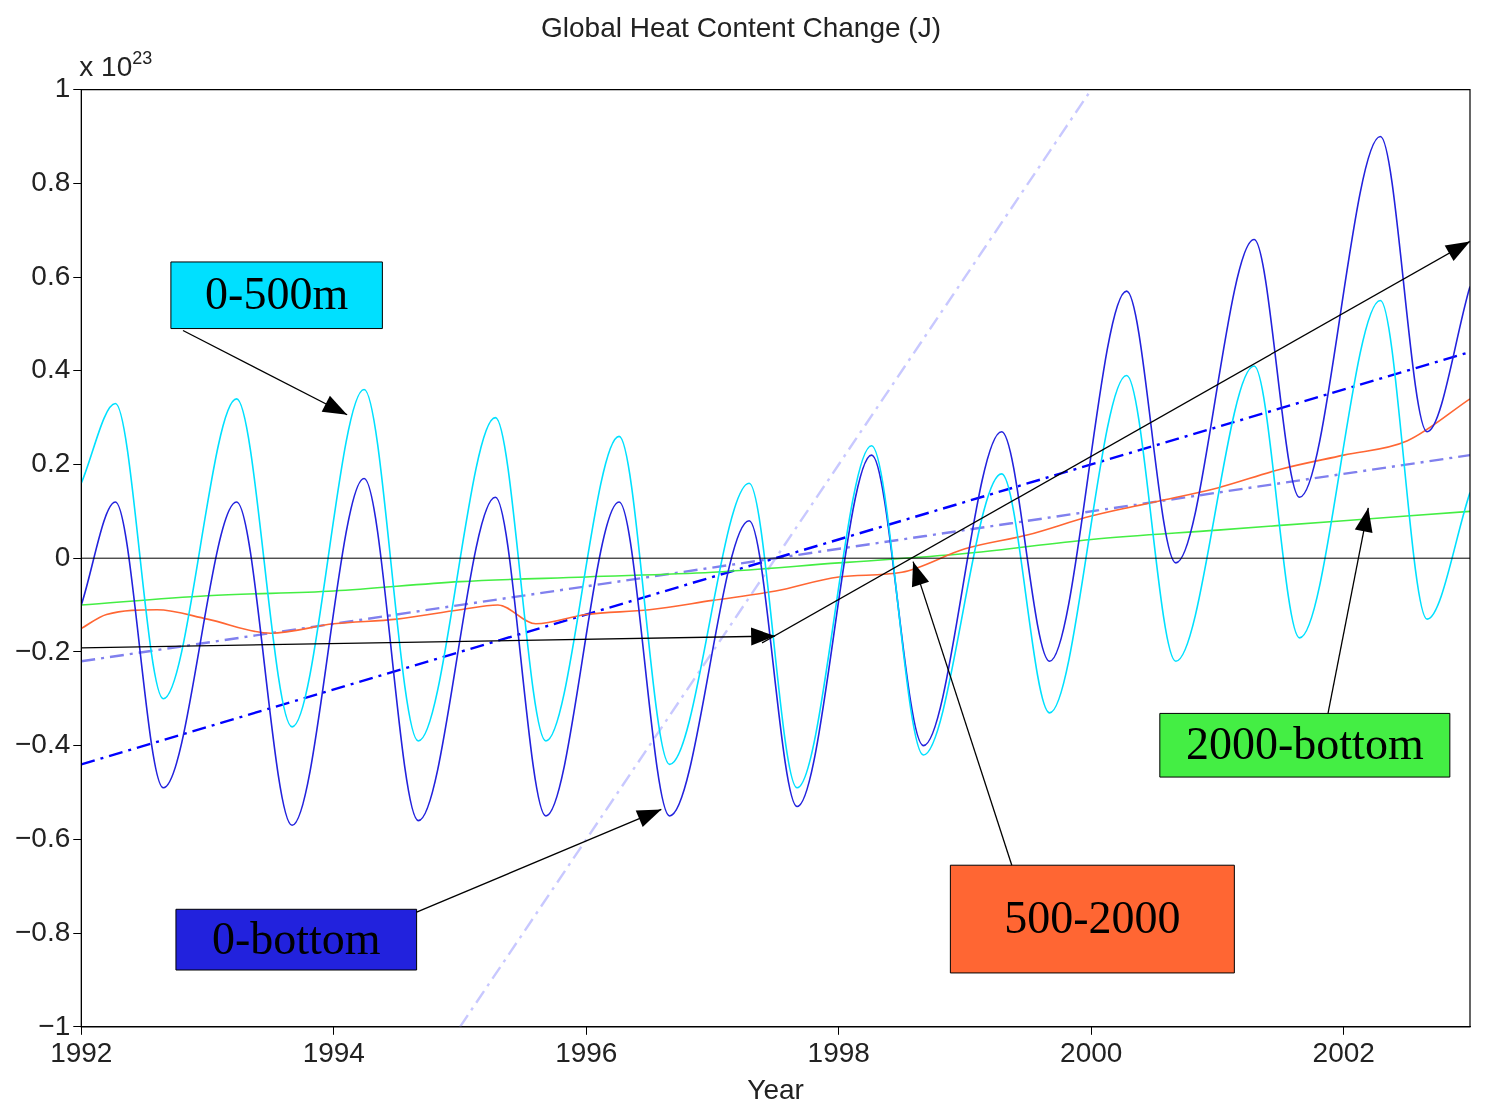 The image size is (1492, 1117). What do you see at coordinates (296, 938) in the screenshot?
I see `text: 0-bottom` at bounding box center [296, 938].